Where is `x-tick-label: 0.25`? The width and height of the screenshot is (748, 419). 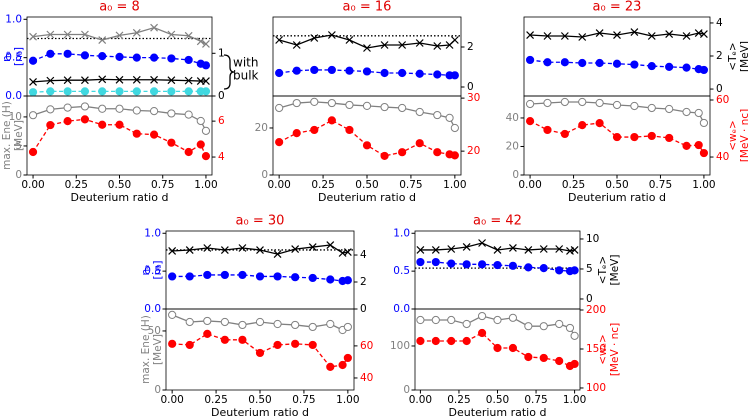 x-tick-label: 0.25 is located at coordinates (215, 400).